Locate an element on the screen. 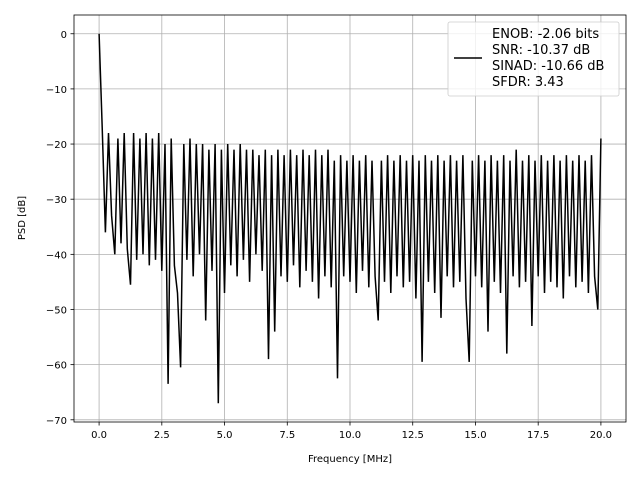  legend-sfdr: SFDR: 3.43 is located at coordinates (528, 82).